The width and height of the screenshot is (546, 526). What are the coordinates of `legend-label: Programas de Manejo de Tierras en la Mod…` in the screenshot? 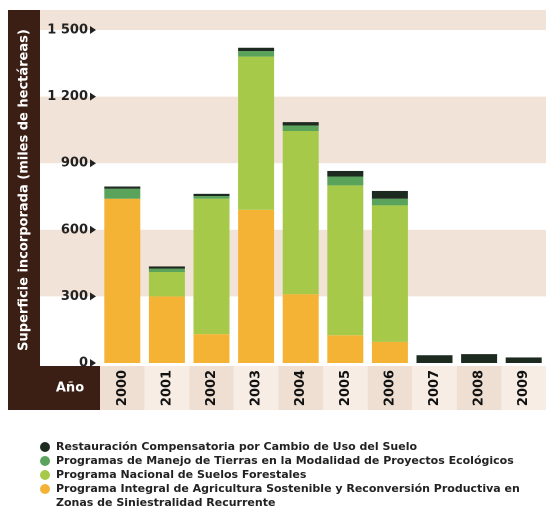 It's located at (285, 460).